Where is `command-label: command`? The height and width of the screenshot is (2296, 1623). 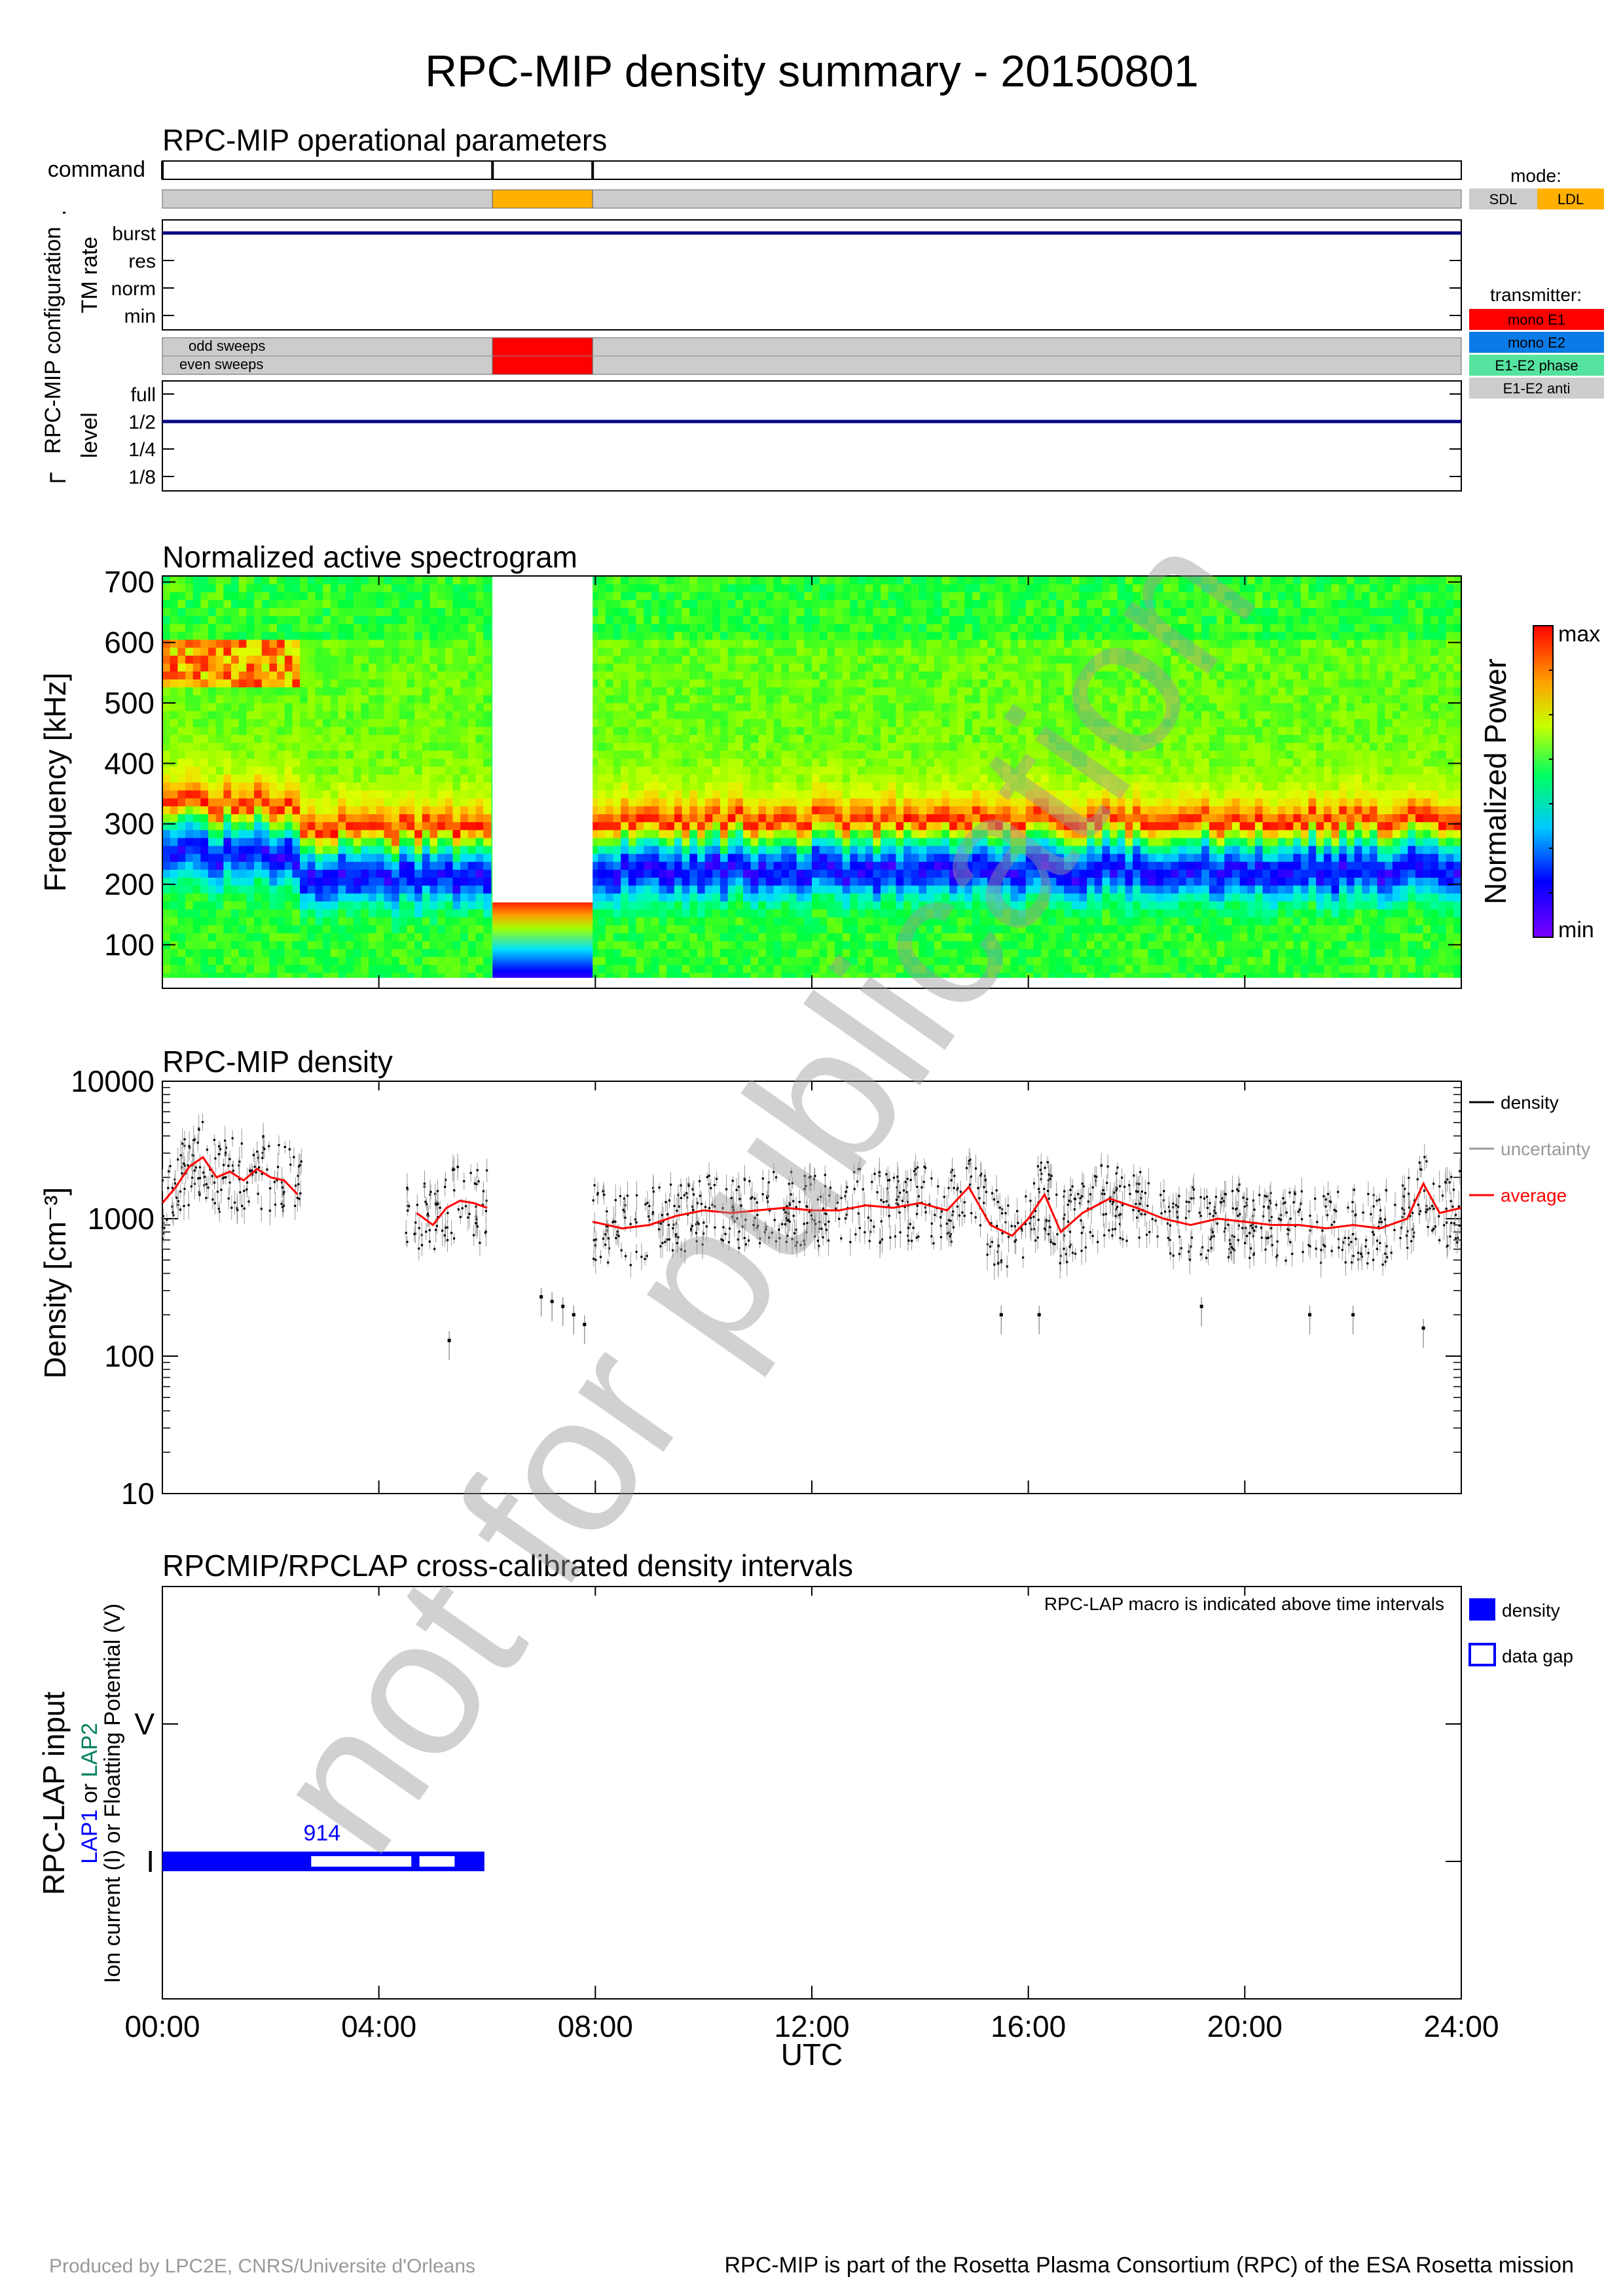 command-label: command is located at coordinates (96, 169).